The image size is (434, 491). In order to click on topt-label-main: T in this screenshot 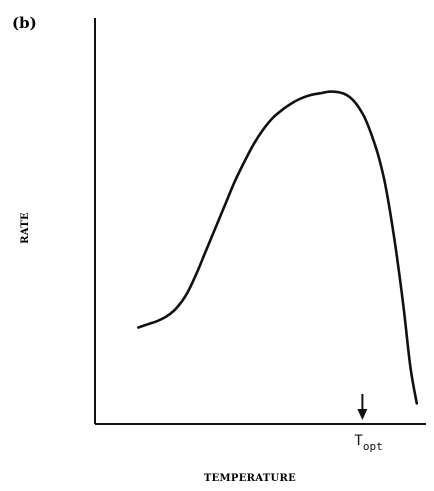, I will do `click(358, 441)`.